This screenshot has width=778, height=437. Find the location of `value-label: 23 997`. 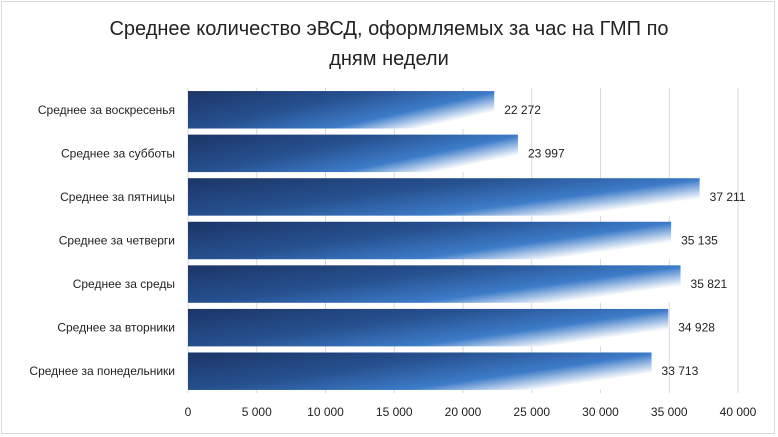

value-label: 23 997 is located at coordinates (546, 153).